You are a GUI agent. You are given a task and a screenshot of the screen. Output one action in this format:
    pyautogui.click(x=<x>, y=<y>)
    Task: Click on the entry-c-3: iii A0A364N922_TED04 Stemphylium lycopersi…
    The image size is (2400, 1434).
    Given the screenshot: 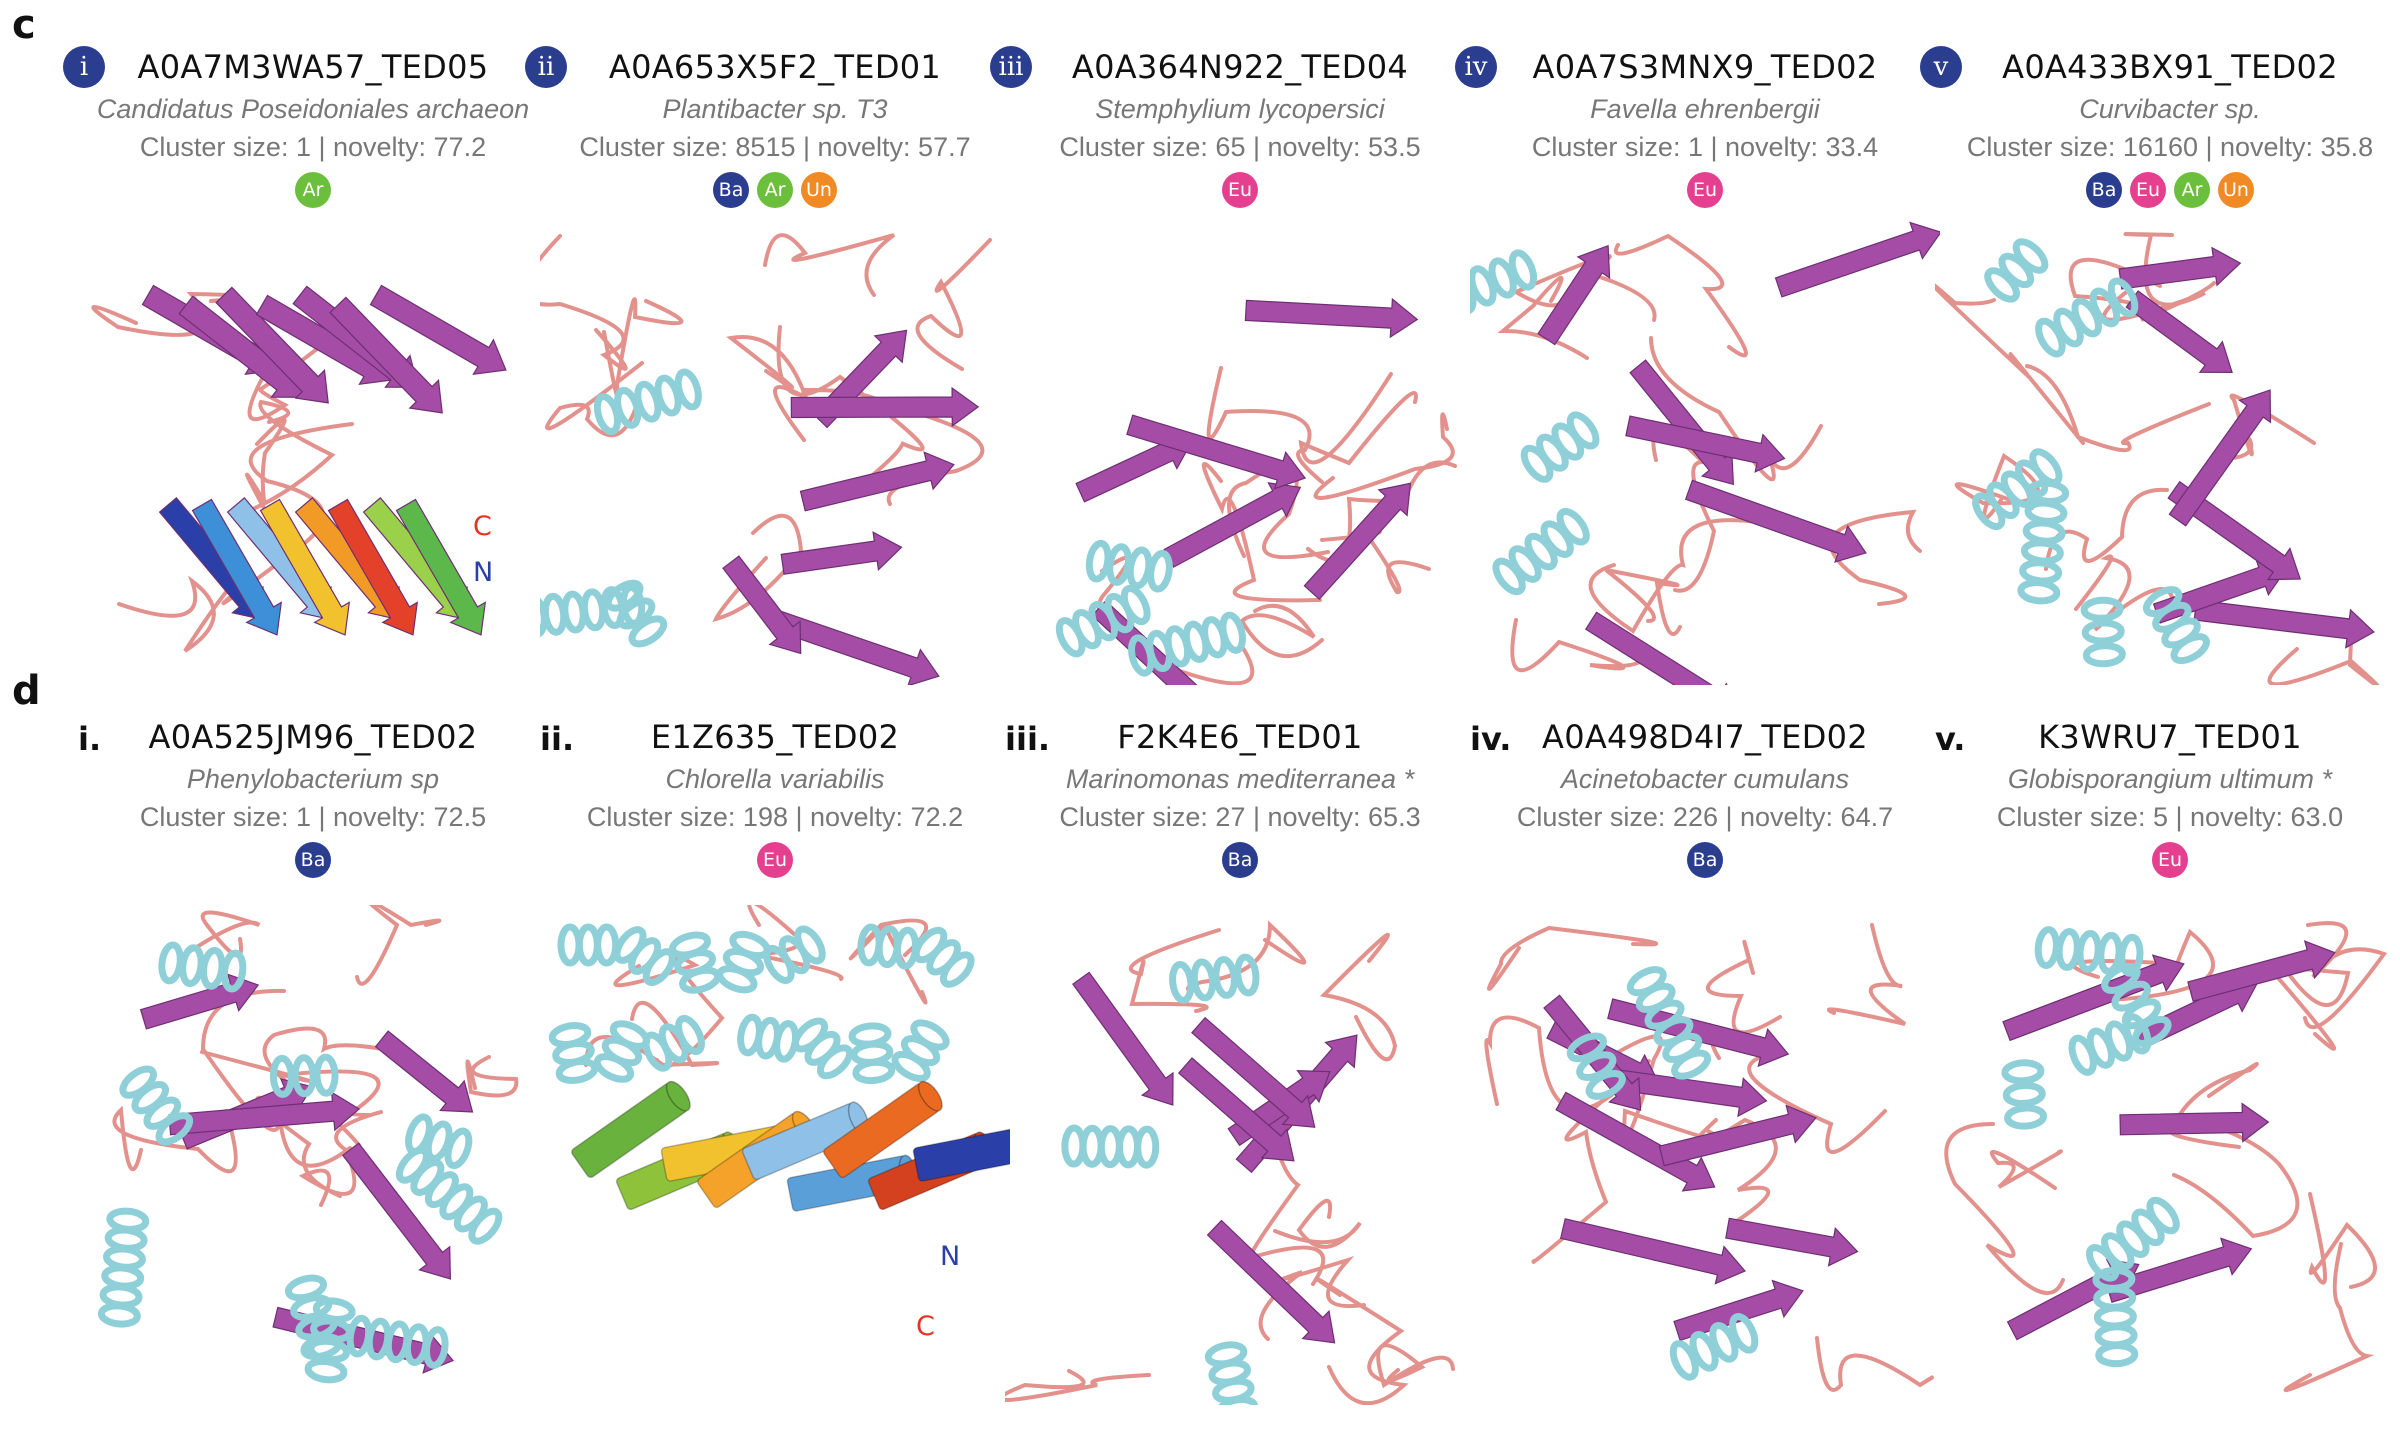 What is the action you would take?
    pyautogui.click(x=1232, y=126)
    